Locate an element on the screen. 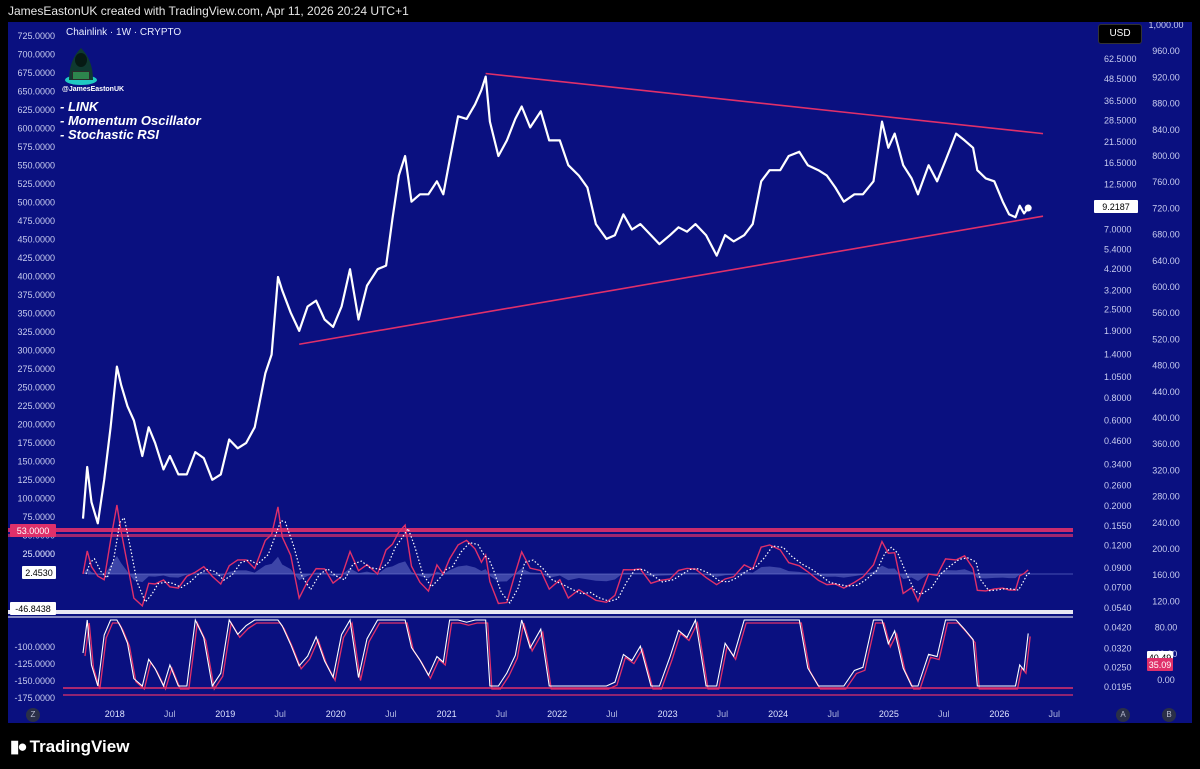  momentum-histogram is located at coordinates (556, 569).